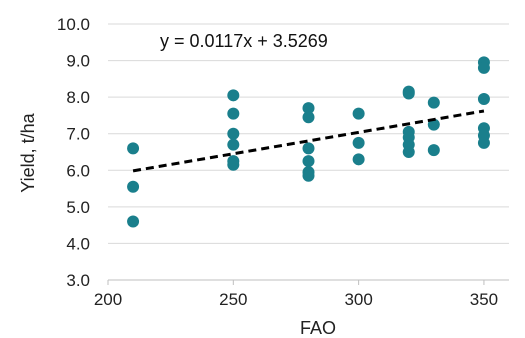 The width and height of the screenshot is (525, 338). Describe the element at coordinates (78, 243) in the screenshot. I see `y-tick-label: 4.0` at that location.